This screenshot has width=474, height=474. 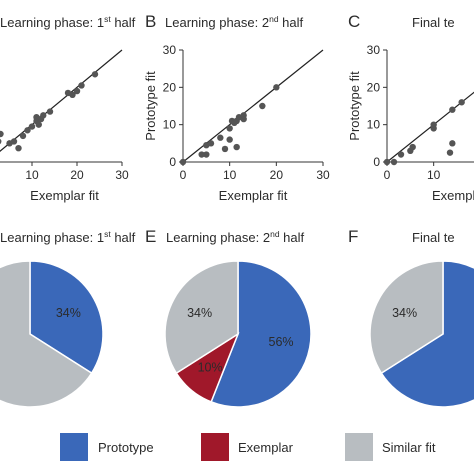 I want to click on legend-item-similar: Similar fit, so click(x=390, y=447).